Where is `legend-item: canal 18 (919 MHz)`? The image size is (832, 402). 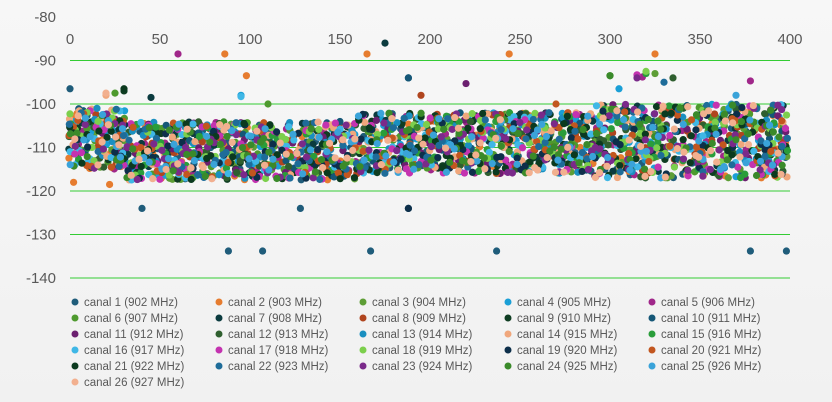 legend-item: canal 18 (919 MHz) is located at coordinates (416, 351).